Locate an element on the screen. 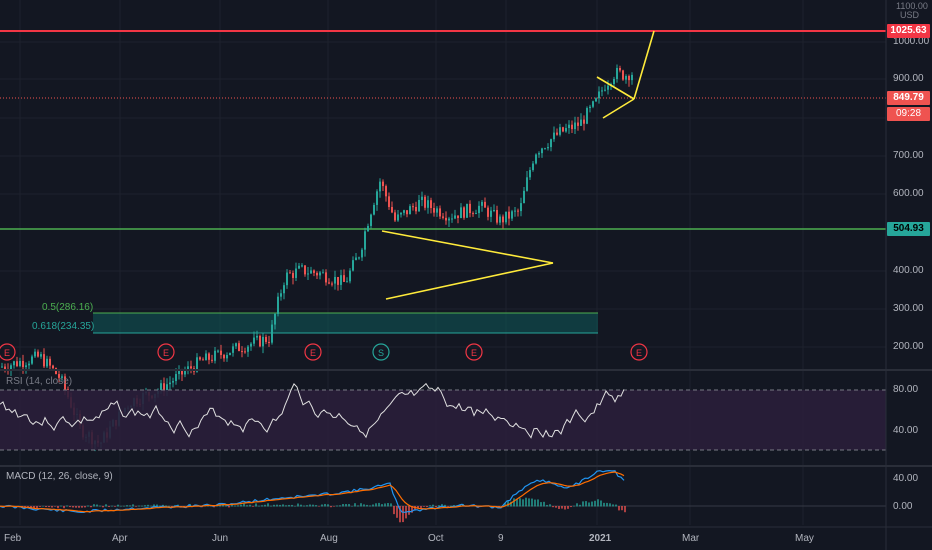 This screenshot has height=550, width=932. time-axis-label: Aug is located at coordinates (329, 538).